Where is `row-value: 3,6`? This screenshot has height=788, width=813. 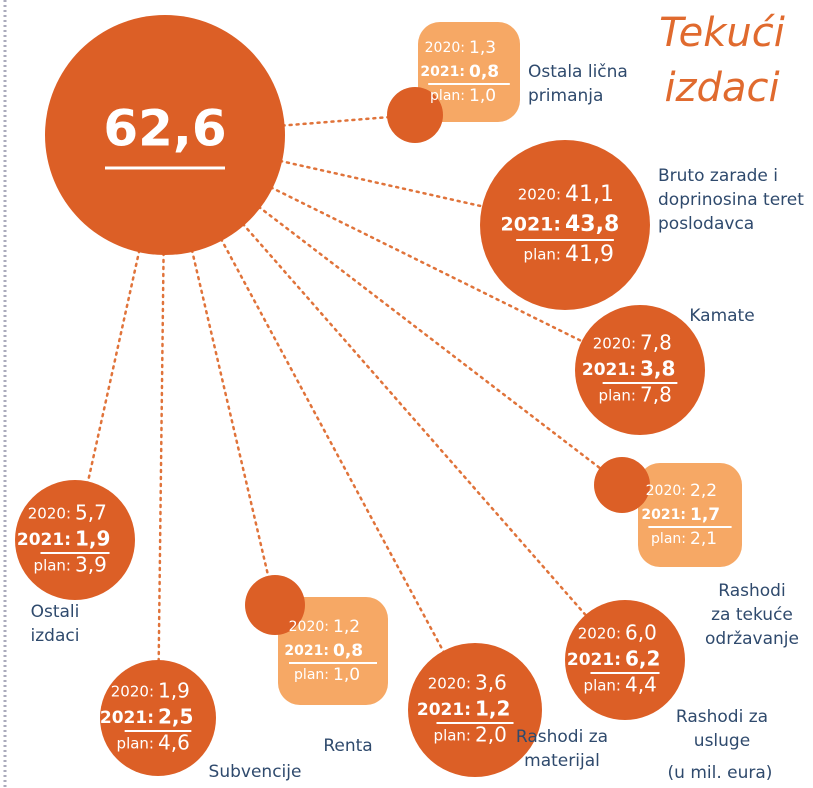
row-value: 3,6 is located at coordinates (491, 683).